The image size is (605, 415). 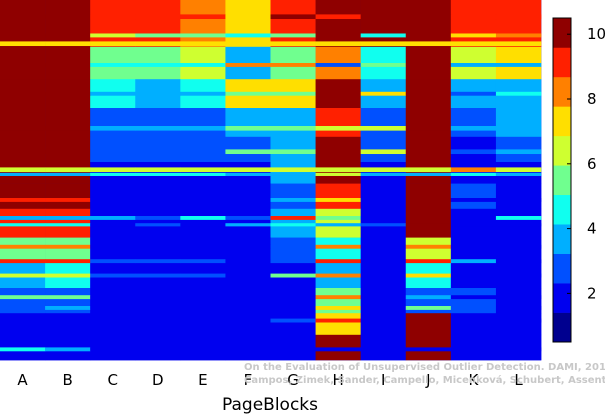 What do you see at coordinates (578, 180) in the screenshot?
I see `colorbar: 2 4 6 8 10` at bounding box center [578, 180].